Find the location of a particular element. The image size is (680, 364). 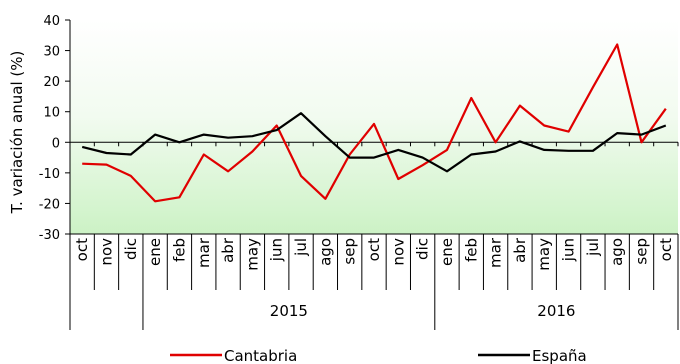

year-label: 2016 is located at coordinates (556, 311).